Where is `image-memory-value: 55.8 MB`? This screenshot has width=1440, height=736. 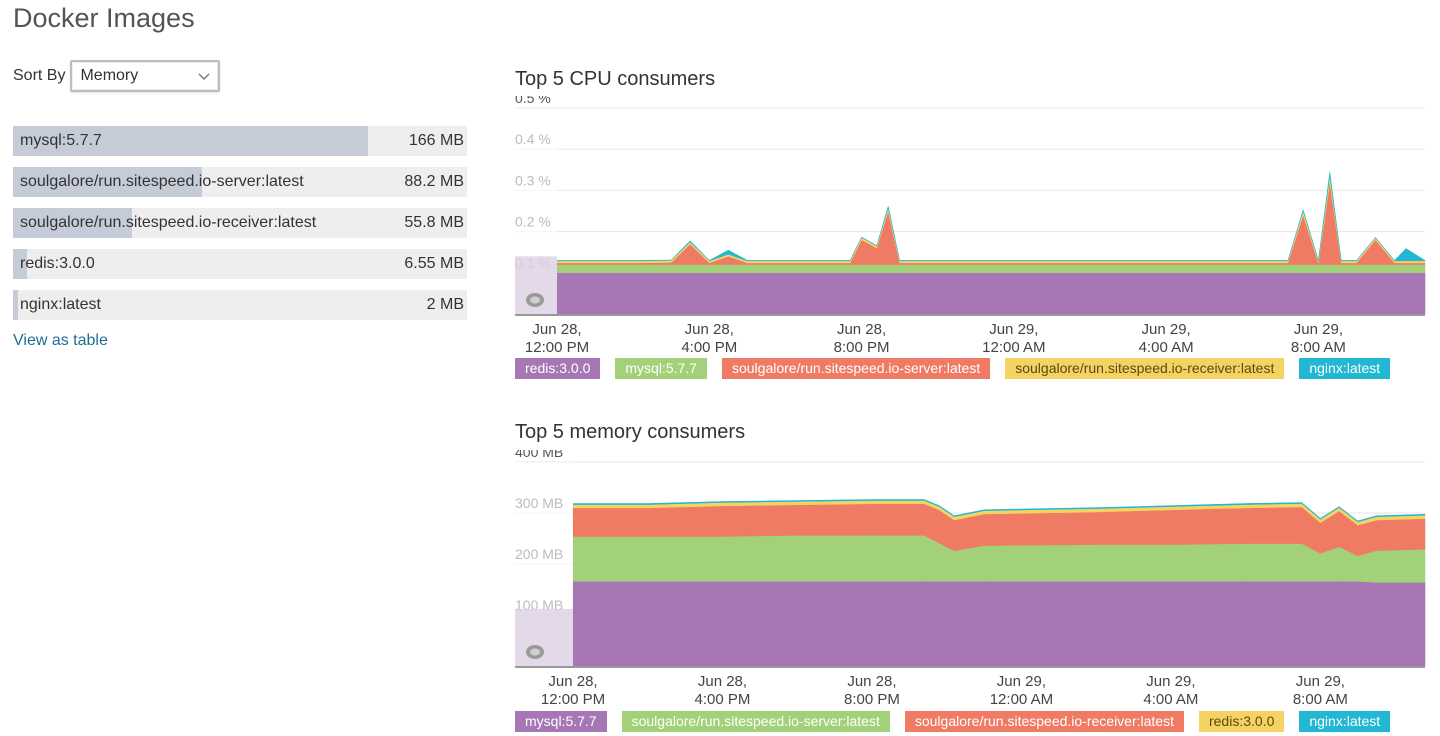 image-memory-value: 55.8 MB is located at coordinates (434, 222).